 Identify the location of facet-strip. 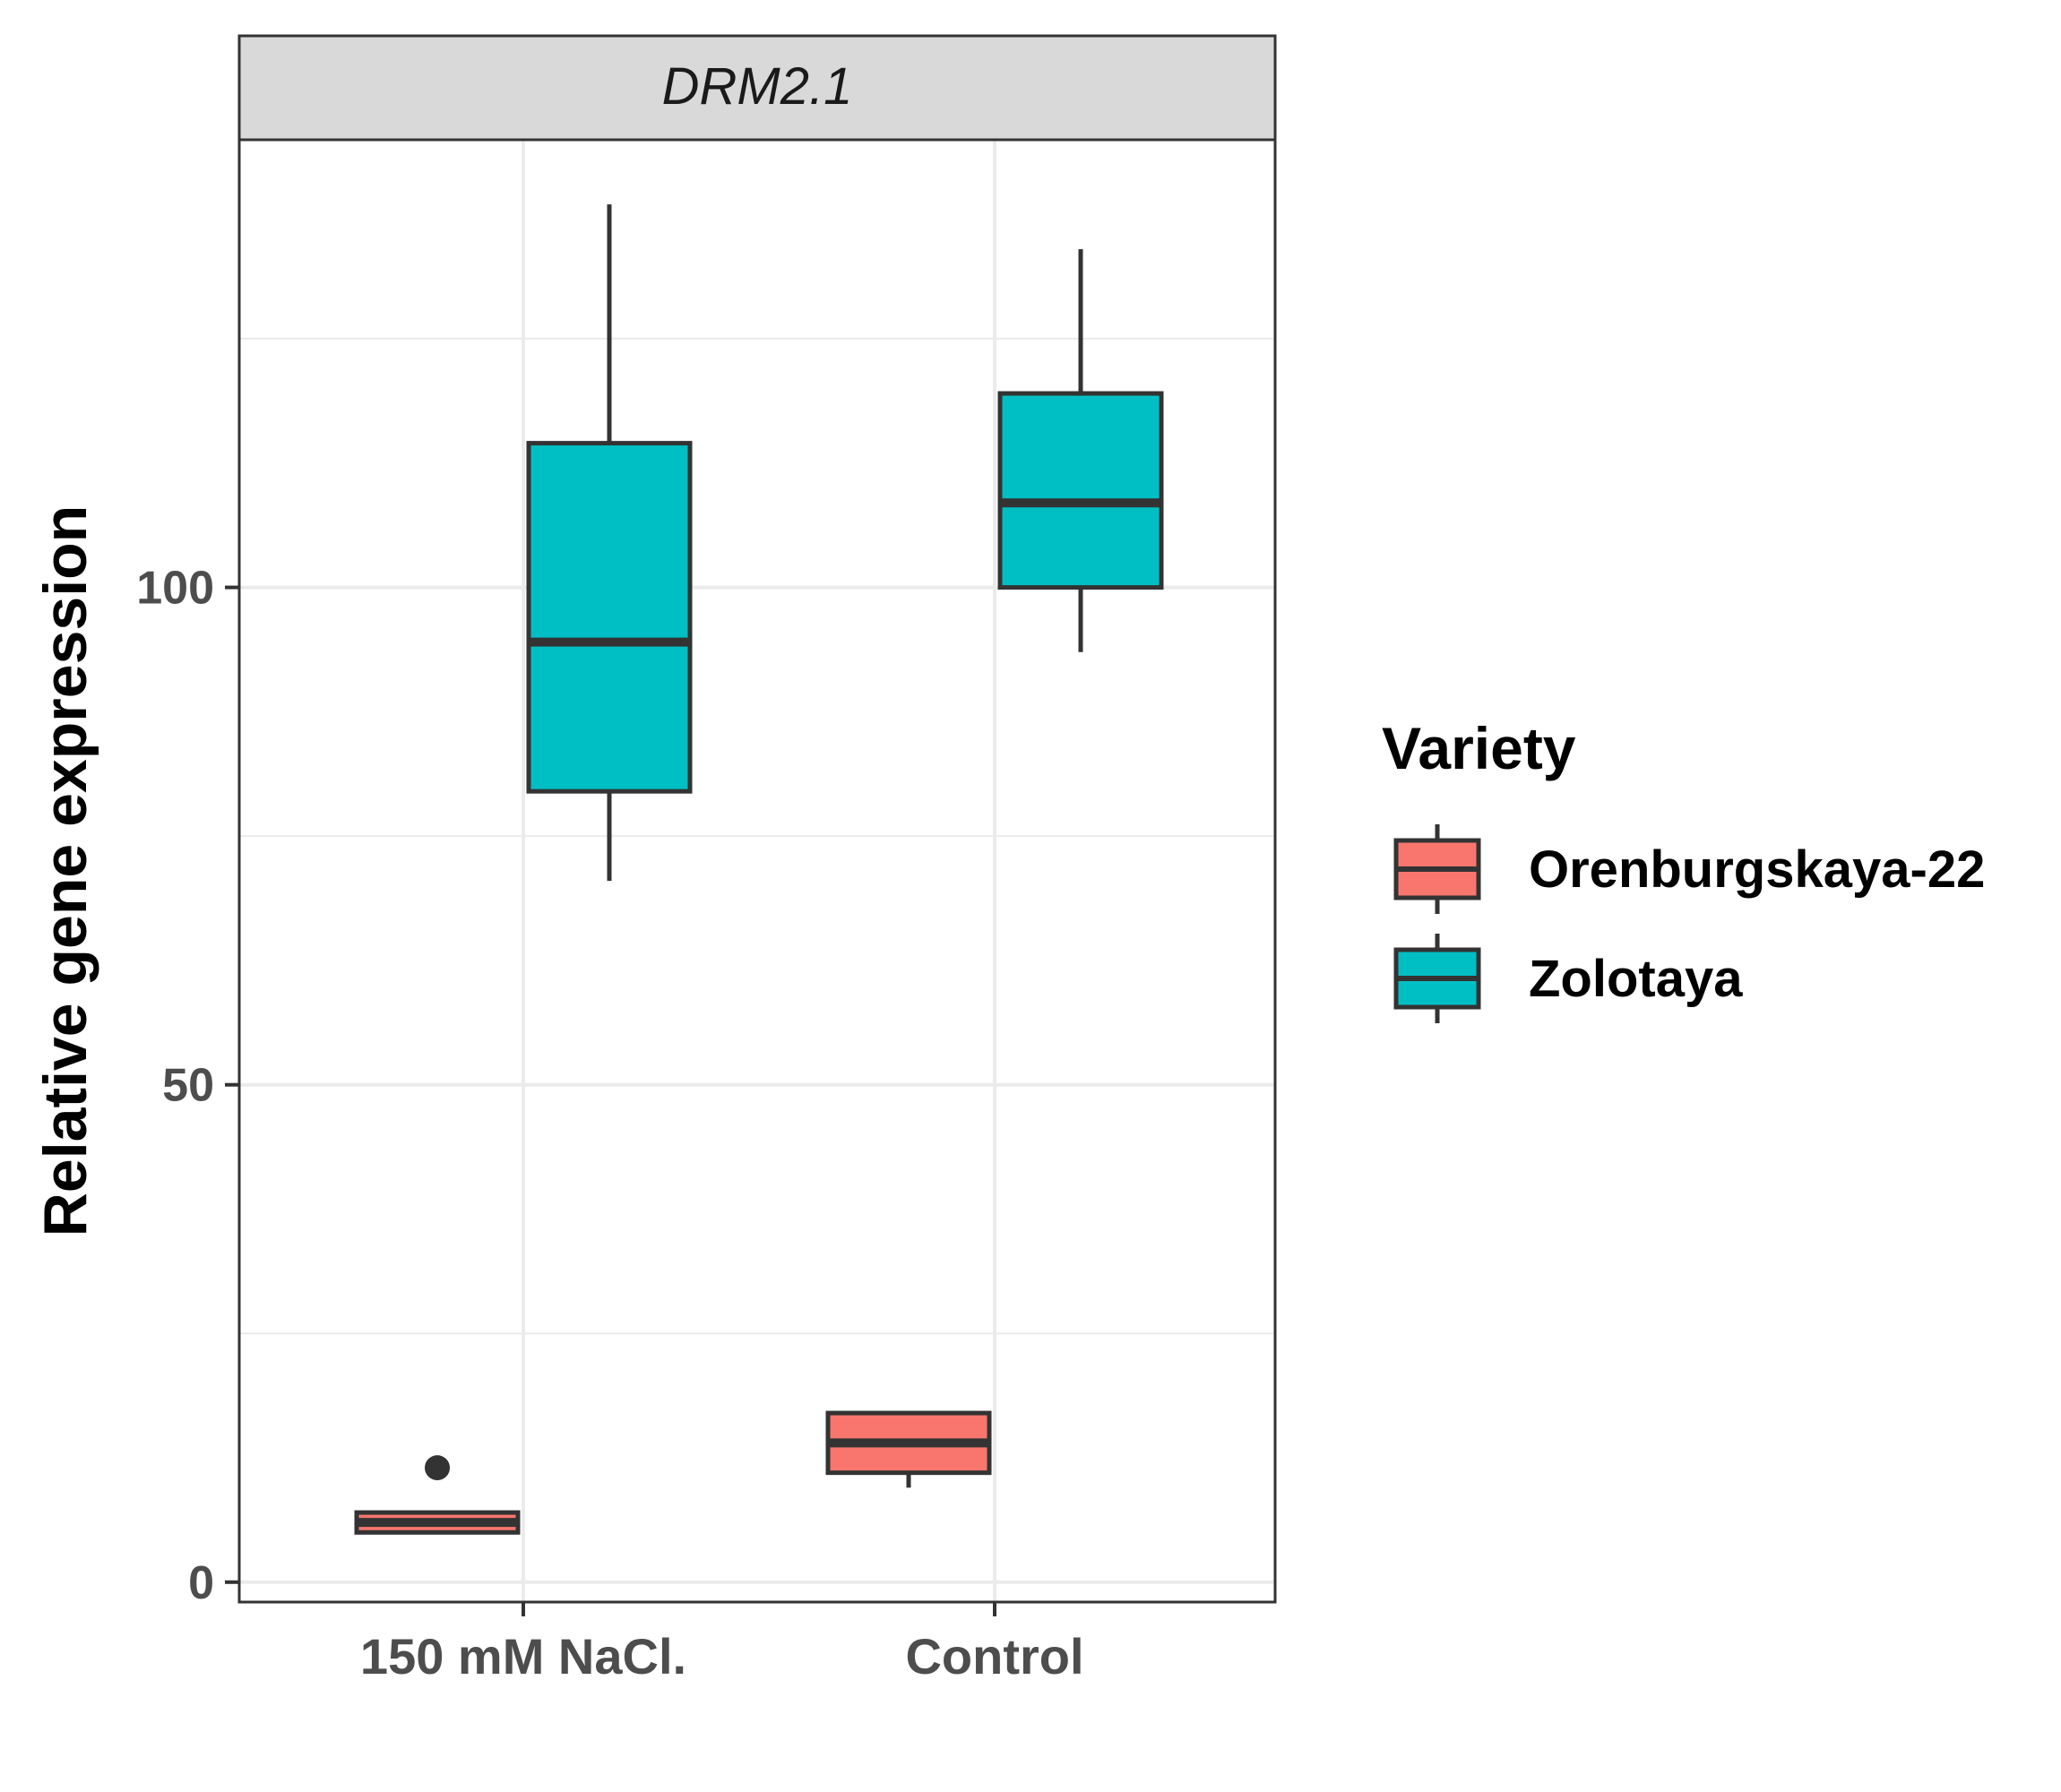
(757, 88).